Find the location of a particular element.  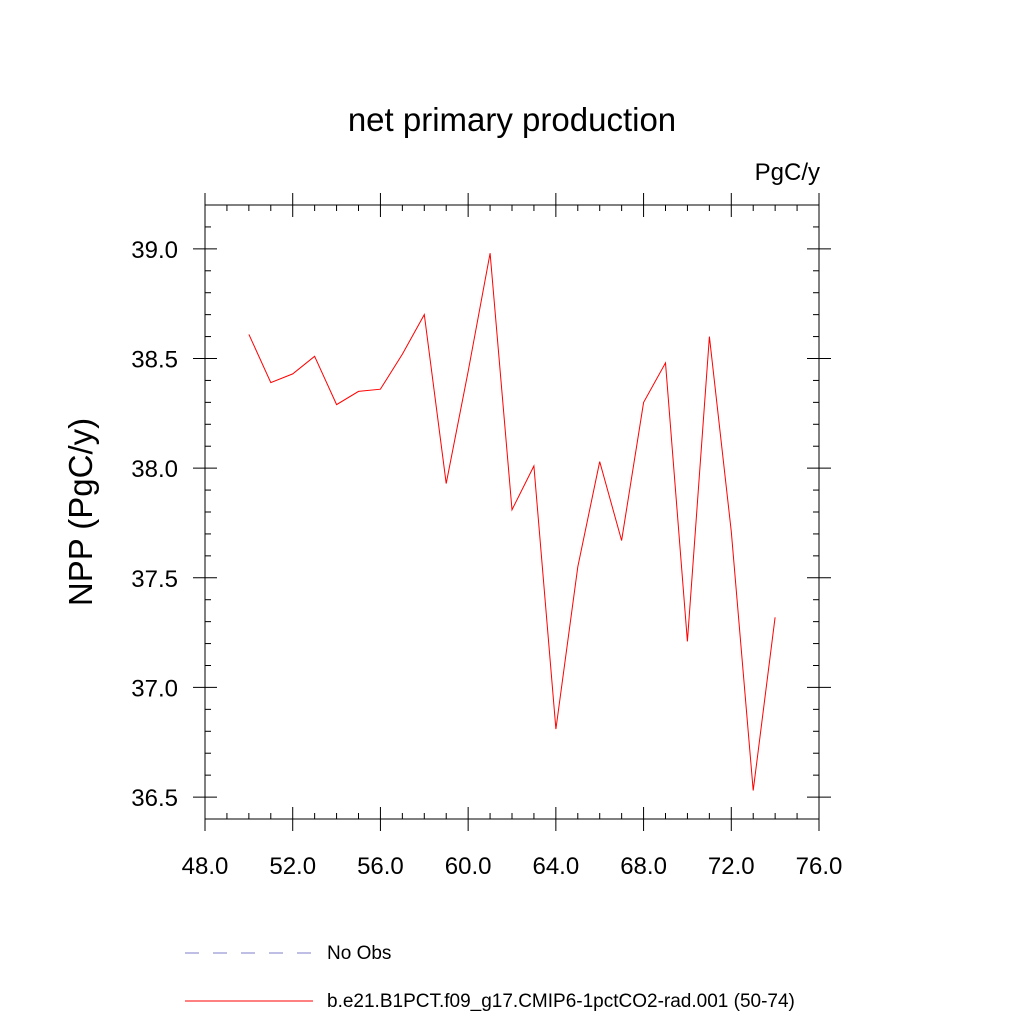

x-tick-label: 76.0 is located at coordinates (819, 866).